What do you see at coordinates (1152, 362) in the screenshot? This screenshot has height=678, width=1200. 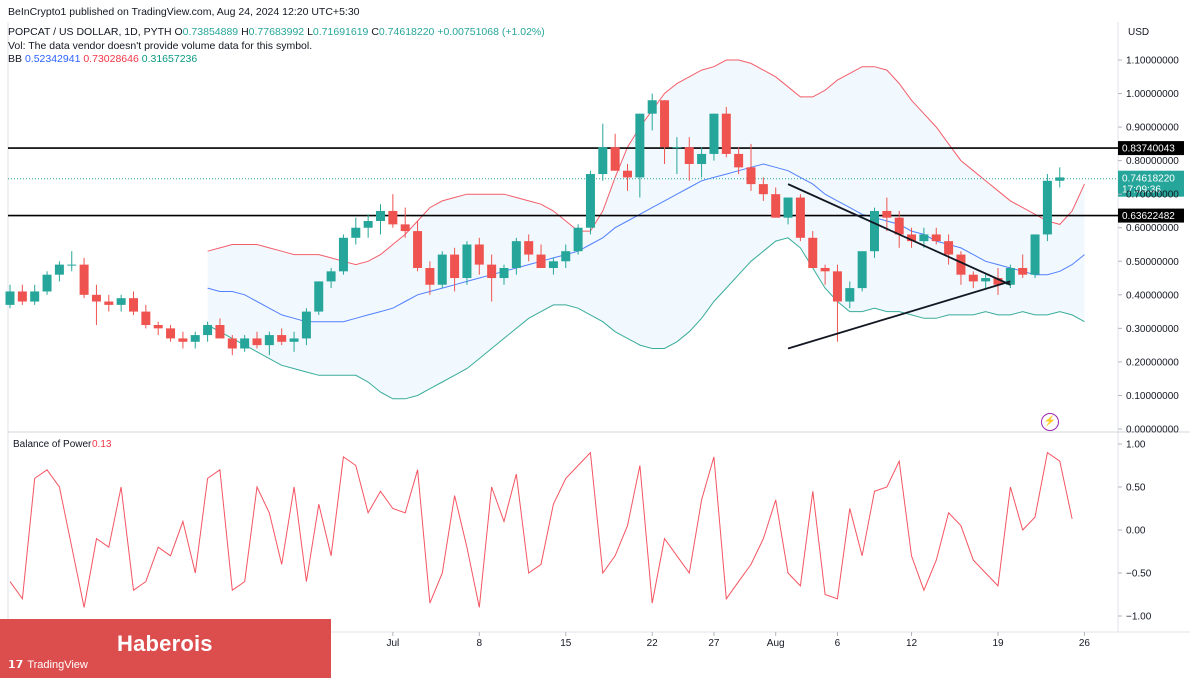 I see `price-tick-label: 0.20000000` at bounding box center [1152, 362].